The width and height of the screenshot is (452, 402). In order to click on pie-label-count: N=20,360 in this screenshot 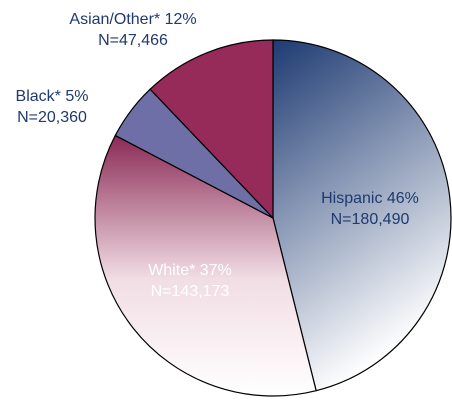, I will do `click(52, 117)`.